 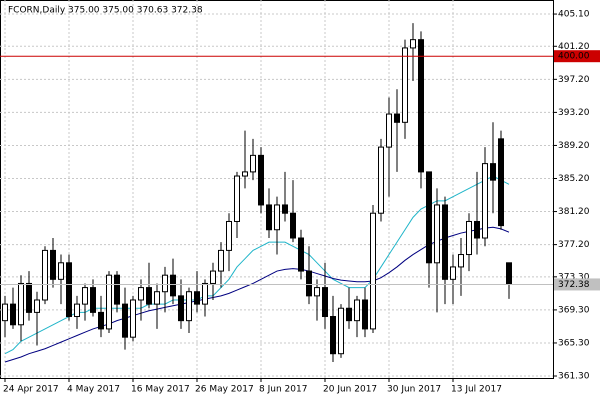 I want to click on y-tick-label: 397.20, so click(x=574, y=80).